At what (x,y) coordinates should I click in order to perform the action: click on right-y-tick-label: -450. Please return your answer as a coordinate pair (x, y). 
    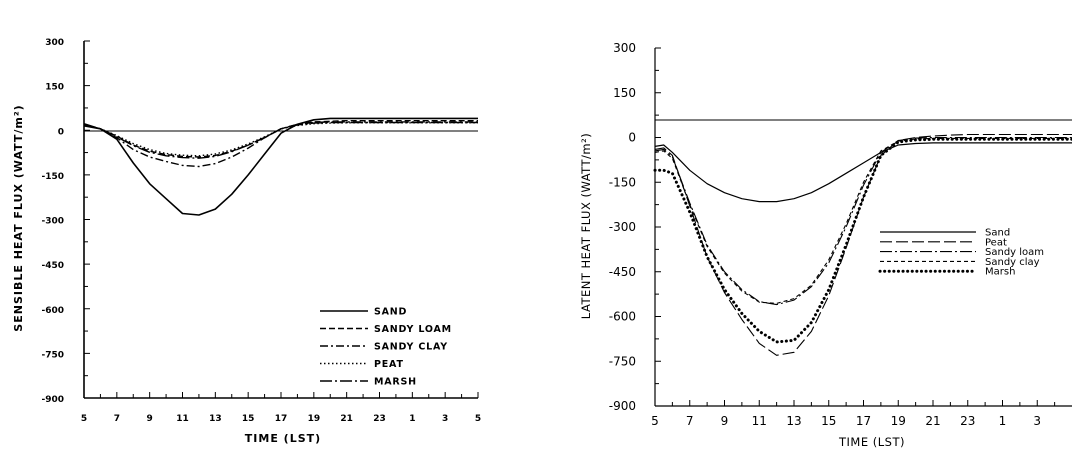
    Looking at the image, I should click on (622, 272).